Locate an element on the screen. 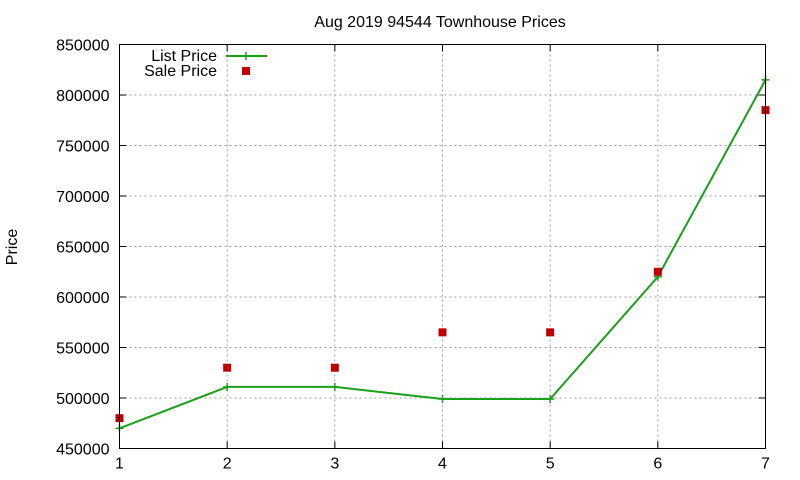 The width and height of the screenshot is (800, 480). x-tick-label: 6 is located at coordinates (657, 464).